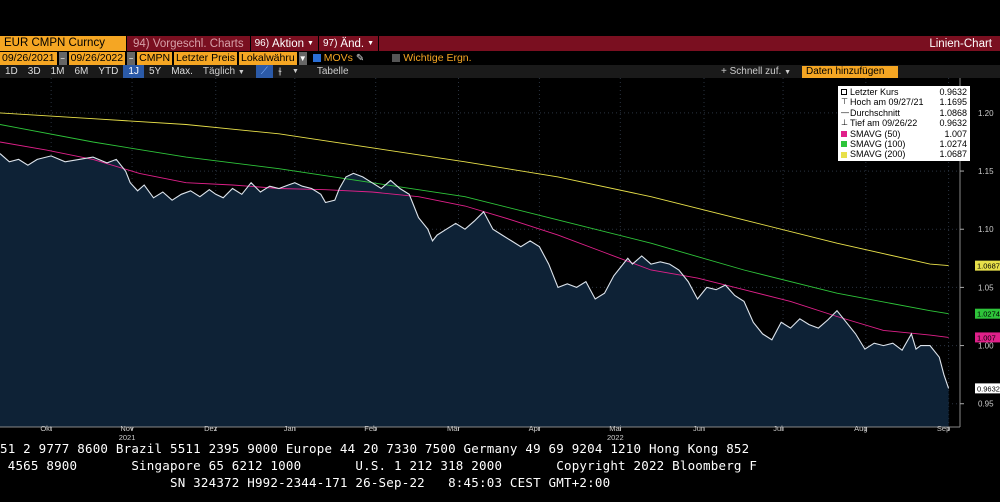 This screenshot has width=1000, height=502. I want to click on legend-high: ⊤ Hoch am 09/27/21 1.1695, so click(904, 102).